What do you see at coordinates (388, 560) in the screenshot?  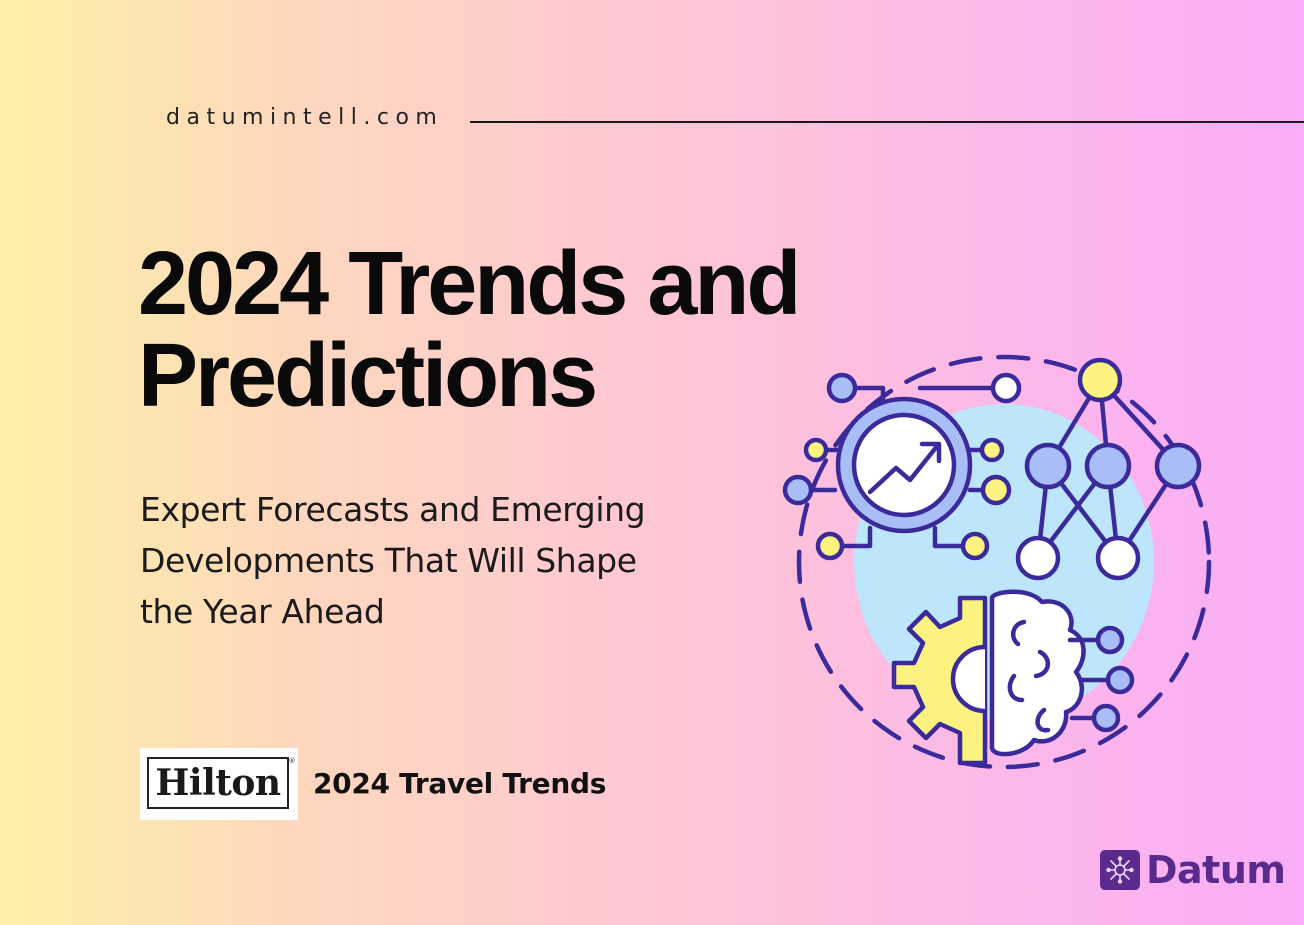 I see `subtitle-line-2: Developments That Will Shape` at bounding box center [388, 560].